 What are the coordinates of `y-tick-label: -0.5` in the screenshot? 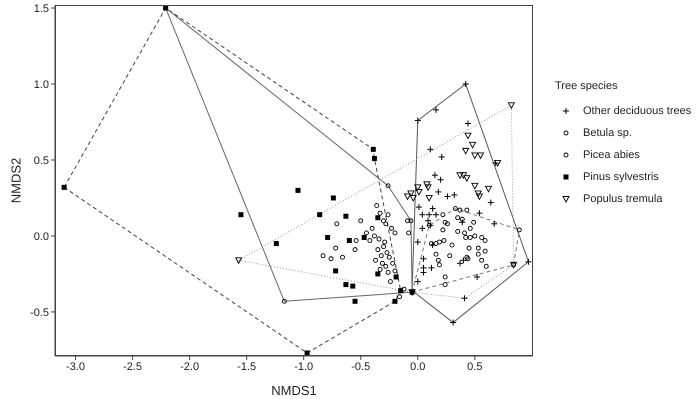 It's located at (39, 312).